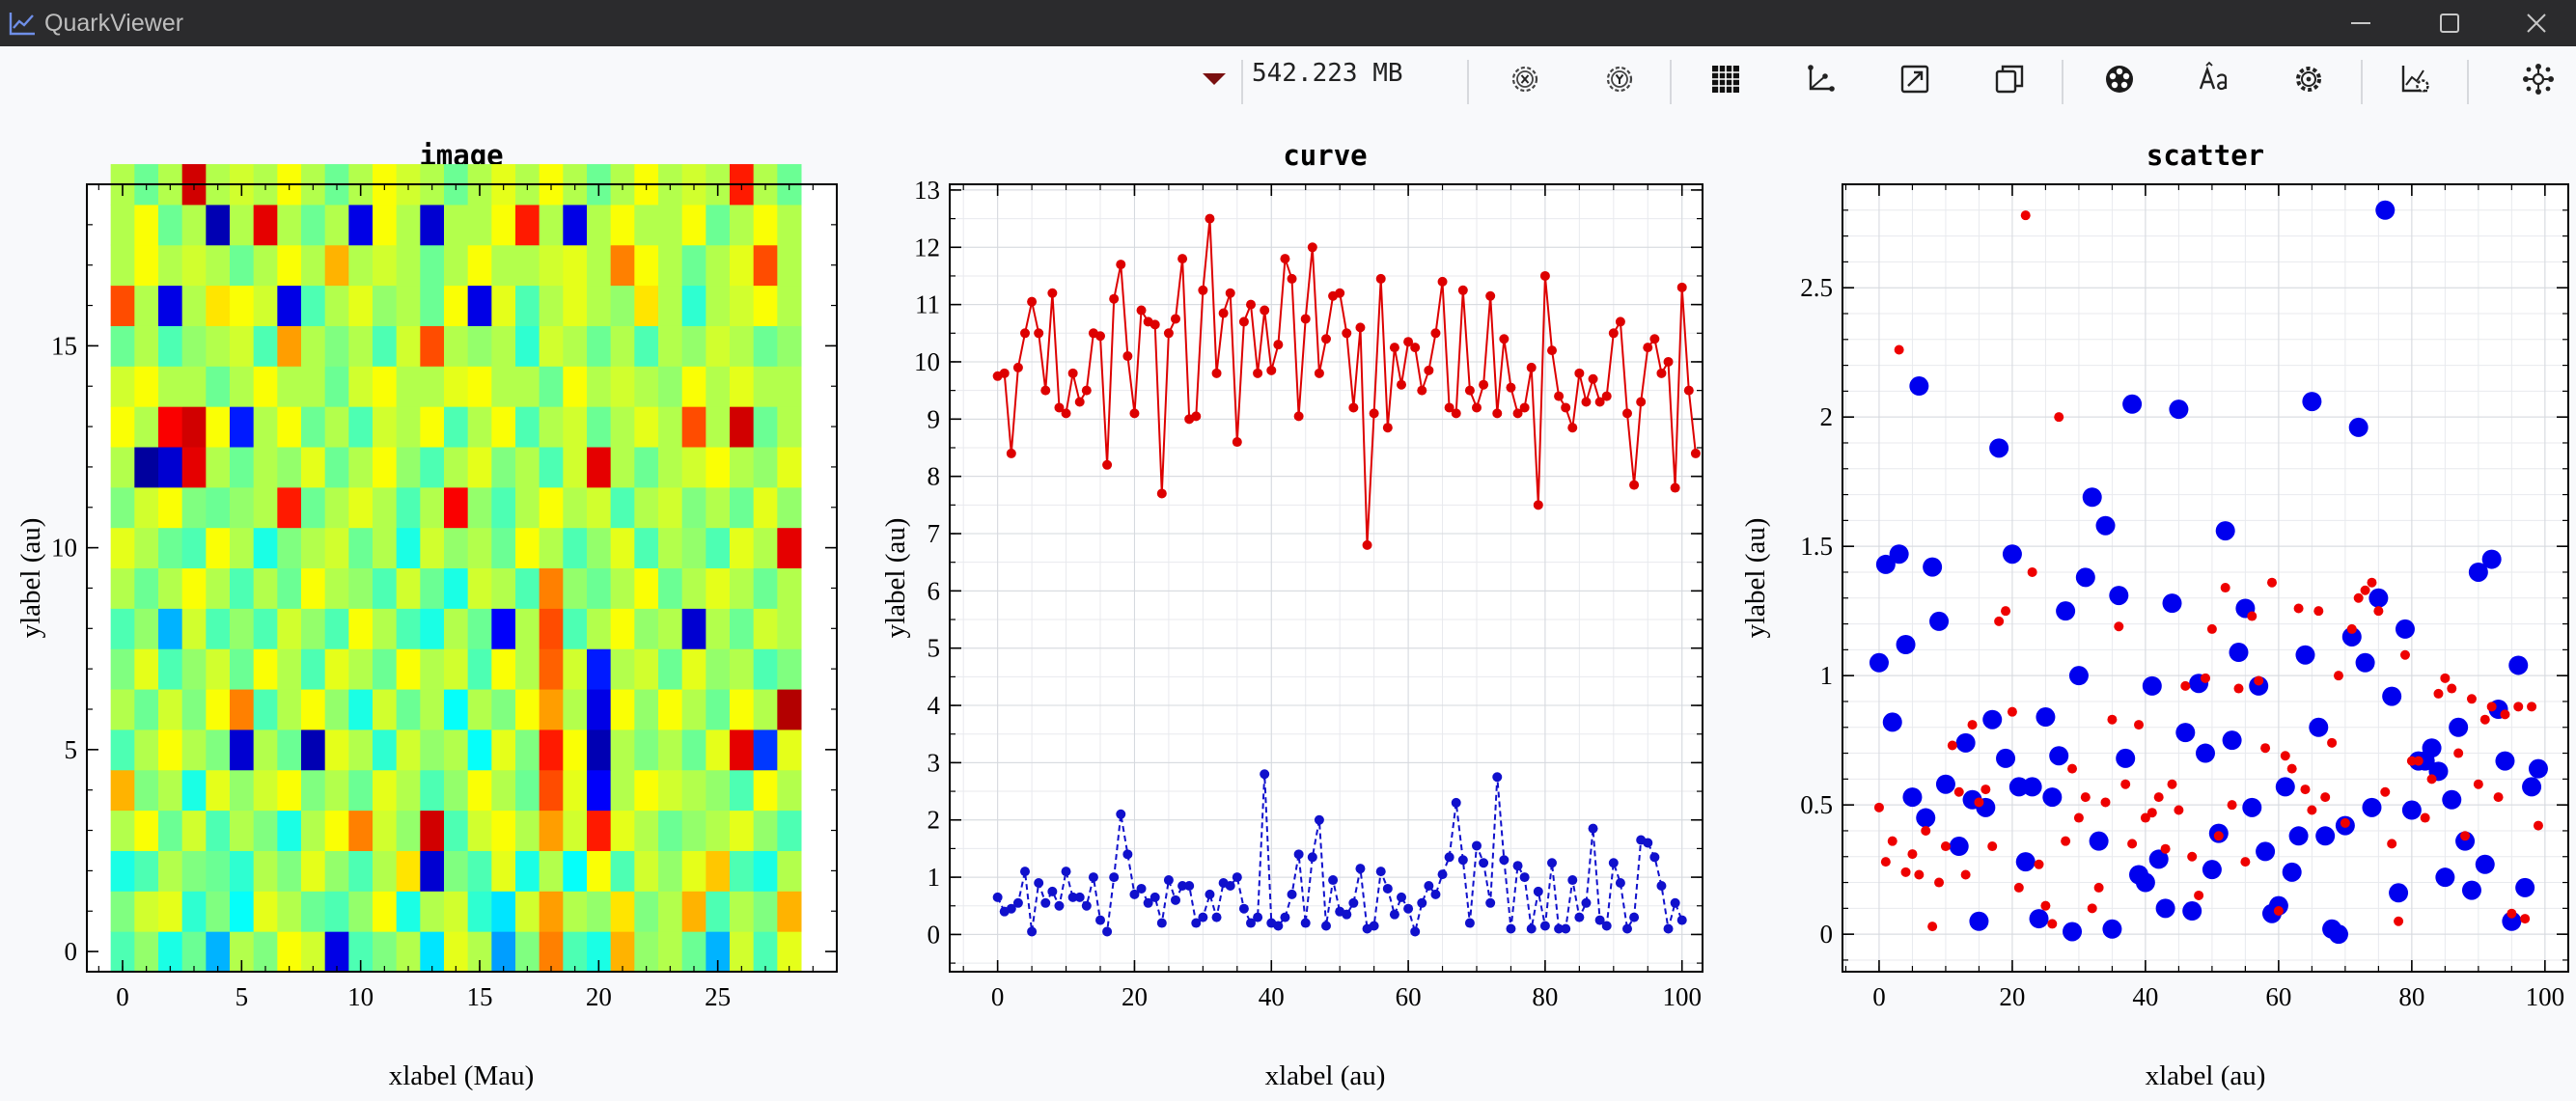  What do you see at coordinates (1725, 79) in the screenshot?
I see `grid-toggle-button` at bounding box center [1725, 79].